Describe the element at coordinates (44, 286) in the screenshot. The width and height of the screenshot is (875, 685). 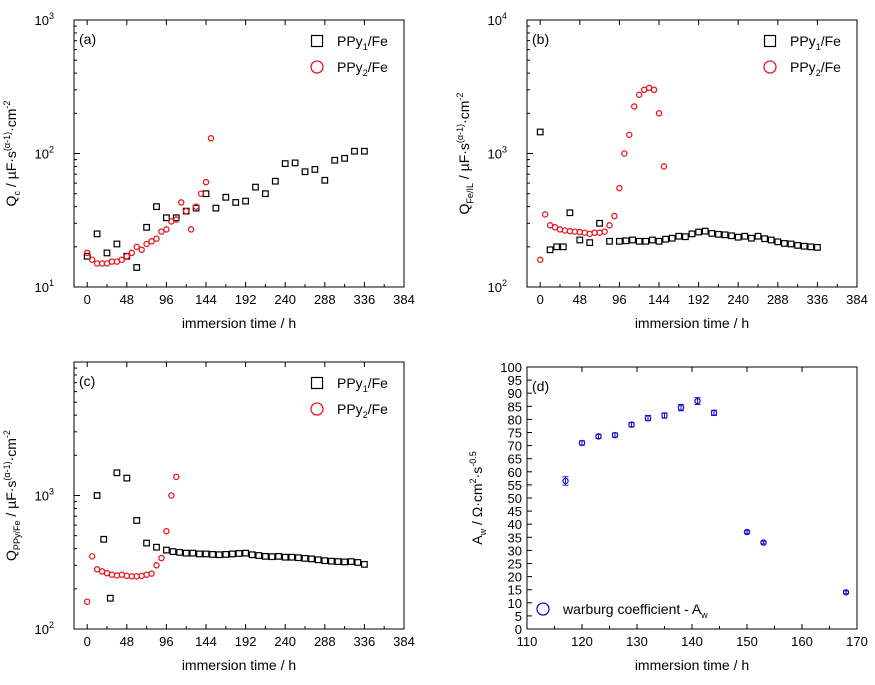
I see `y-tick-label: 101` at that location.